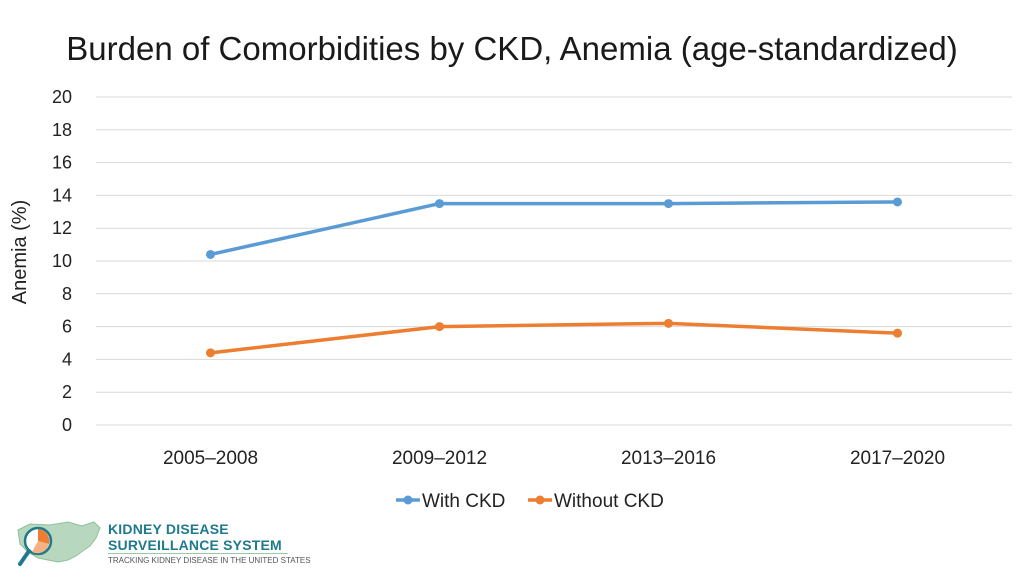  Describe the element at coordinates (59, 543) in the screenshot. I see `us-map-icon` at that location.